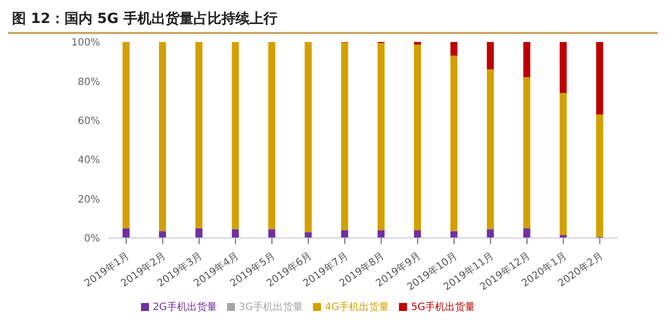 The image size is (668, 323). I want to click on y-tick-label: 60%, so click(89, 121).